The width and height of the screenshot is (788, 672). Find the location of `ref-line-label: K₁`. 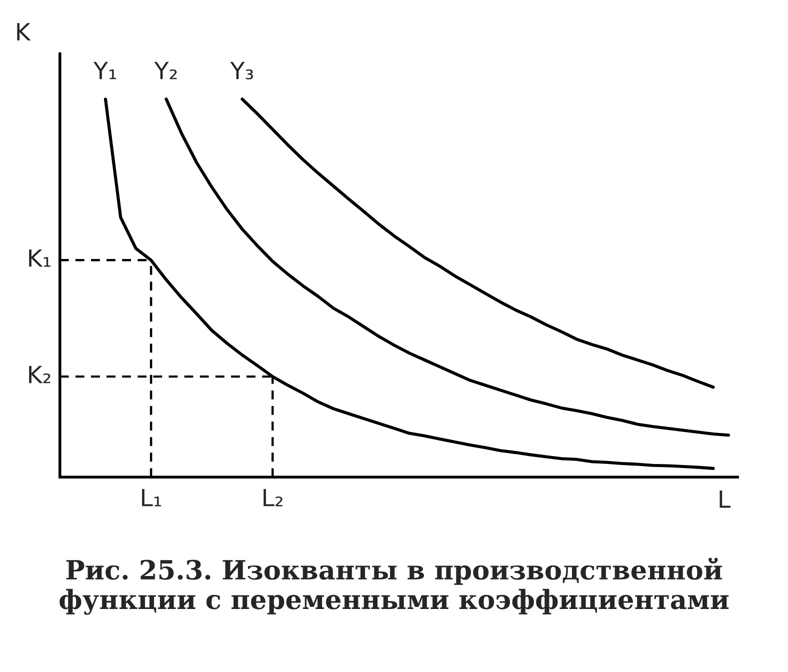

ref-line-label: K₁ is located at coordinates (39, 258).